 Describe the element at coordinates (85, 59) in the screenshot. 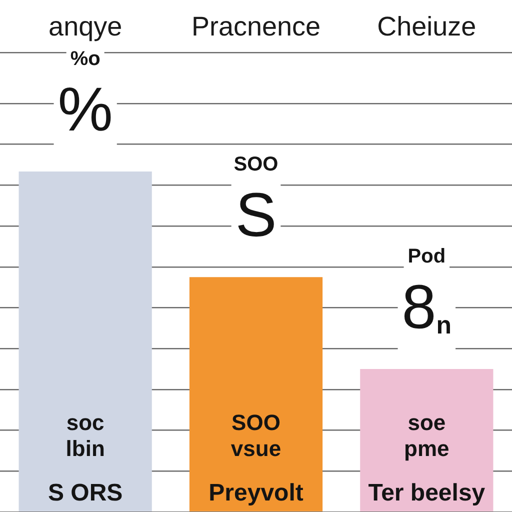

I see `text: %o` at that location.